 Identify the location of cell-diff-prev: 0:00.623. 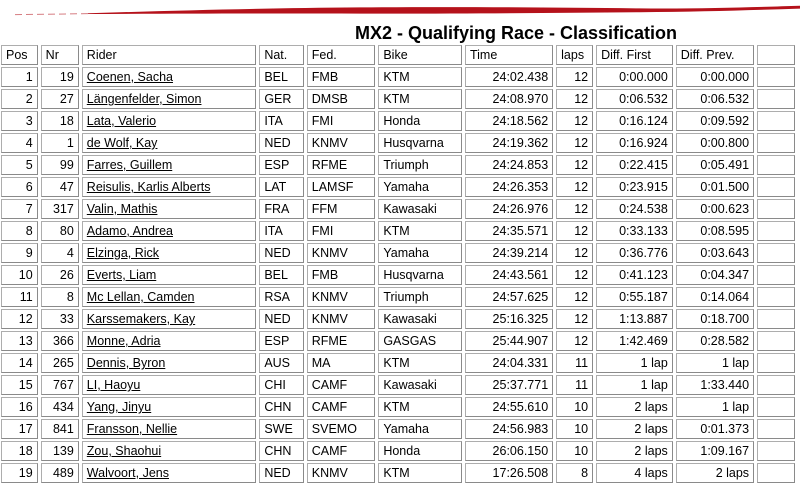
(715, 209).